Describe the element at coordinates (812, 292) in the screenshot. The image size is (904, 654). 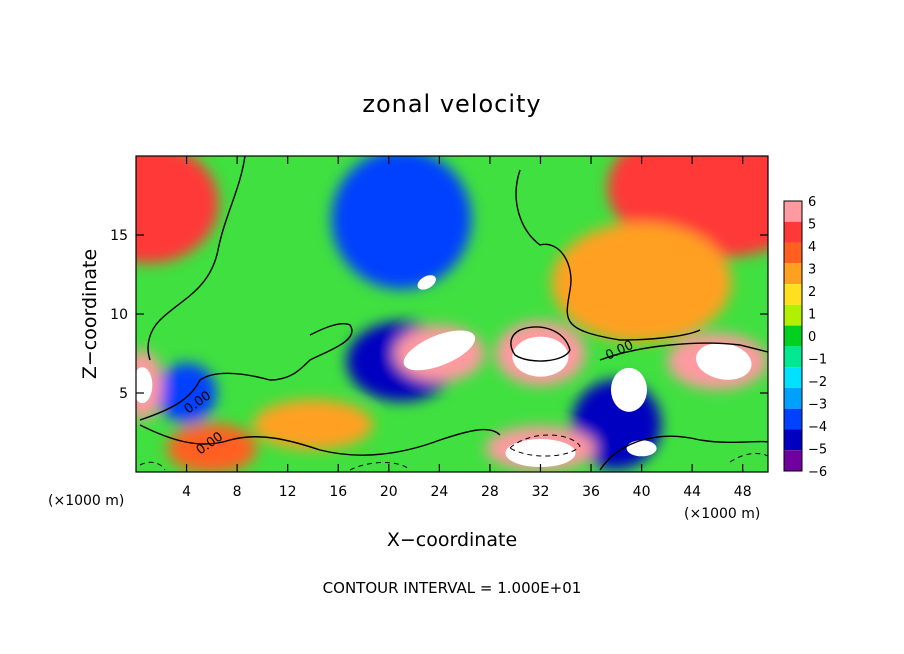
I see `colorbar-tick-label: 2` at that location.